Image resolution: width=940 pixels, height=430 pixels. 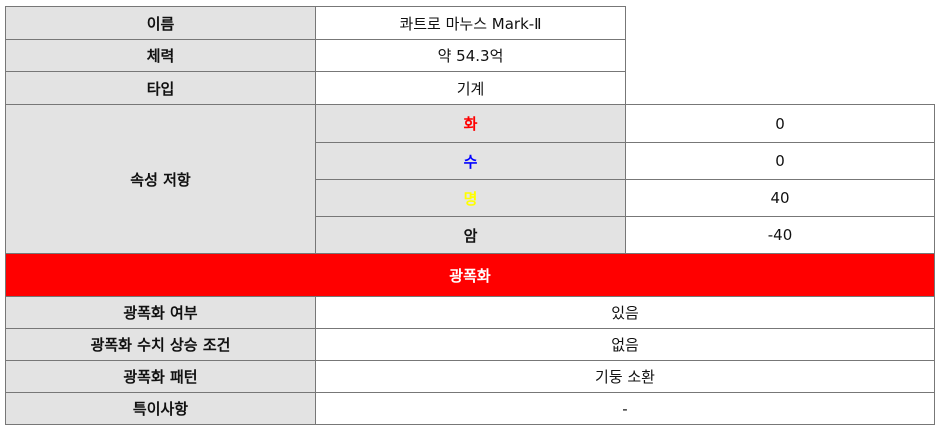 What do you see at coordinates (780, 161) in the screenshot?
I see `resist-water-value: 0` at bounding box center [780, 161].